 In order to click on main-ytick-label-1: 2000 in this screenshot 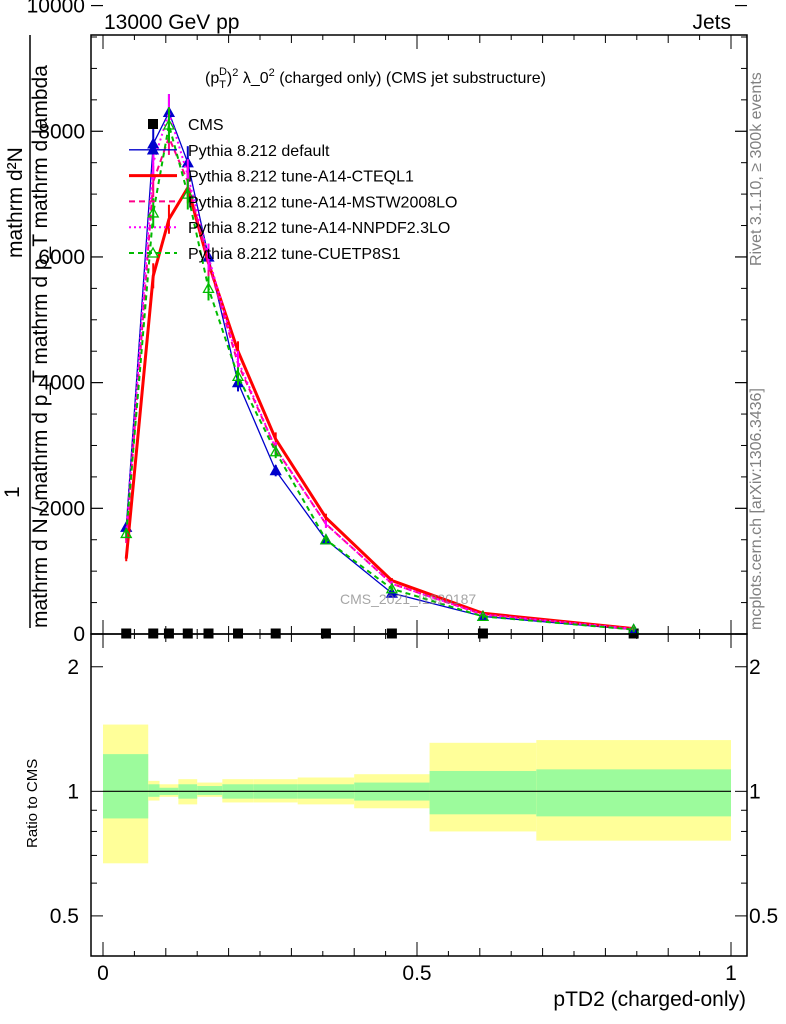, I will do `click(61, 508)`.